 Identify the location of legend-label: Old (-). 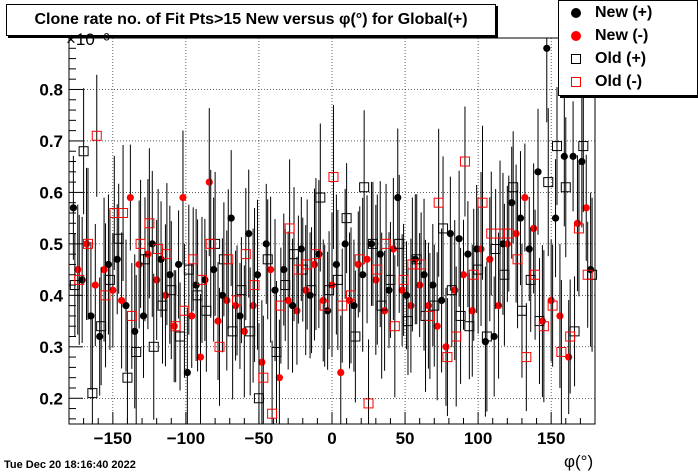
(619, 81).